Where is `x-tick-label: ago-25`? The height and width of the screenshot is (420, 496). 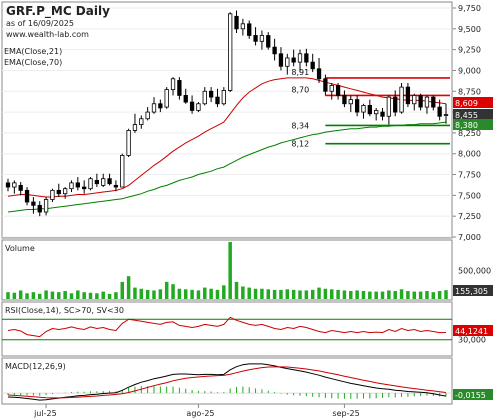
x-tick-label: ago-25 is located at coordinates (200, 413).